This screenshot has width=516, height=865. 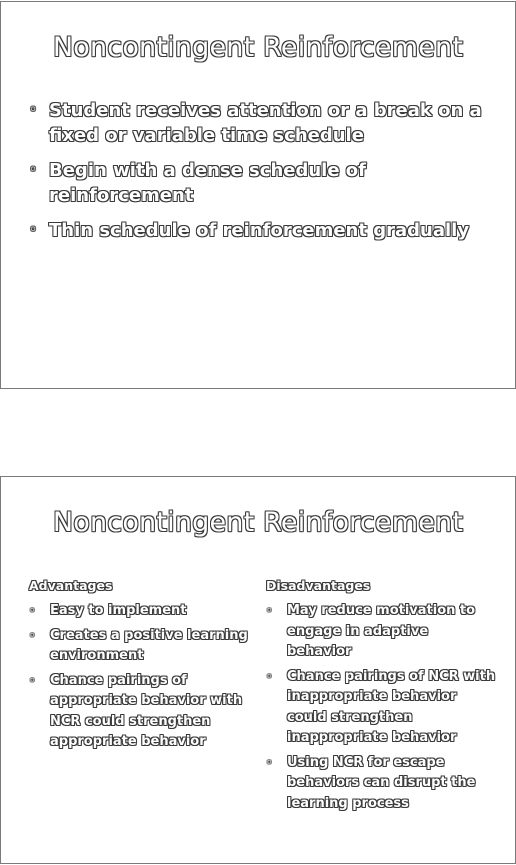 I want to click on bullet-text: Thin schedule of reinforcement gradually, so click(x=259, y=230).